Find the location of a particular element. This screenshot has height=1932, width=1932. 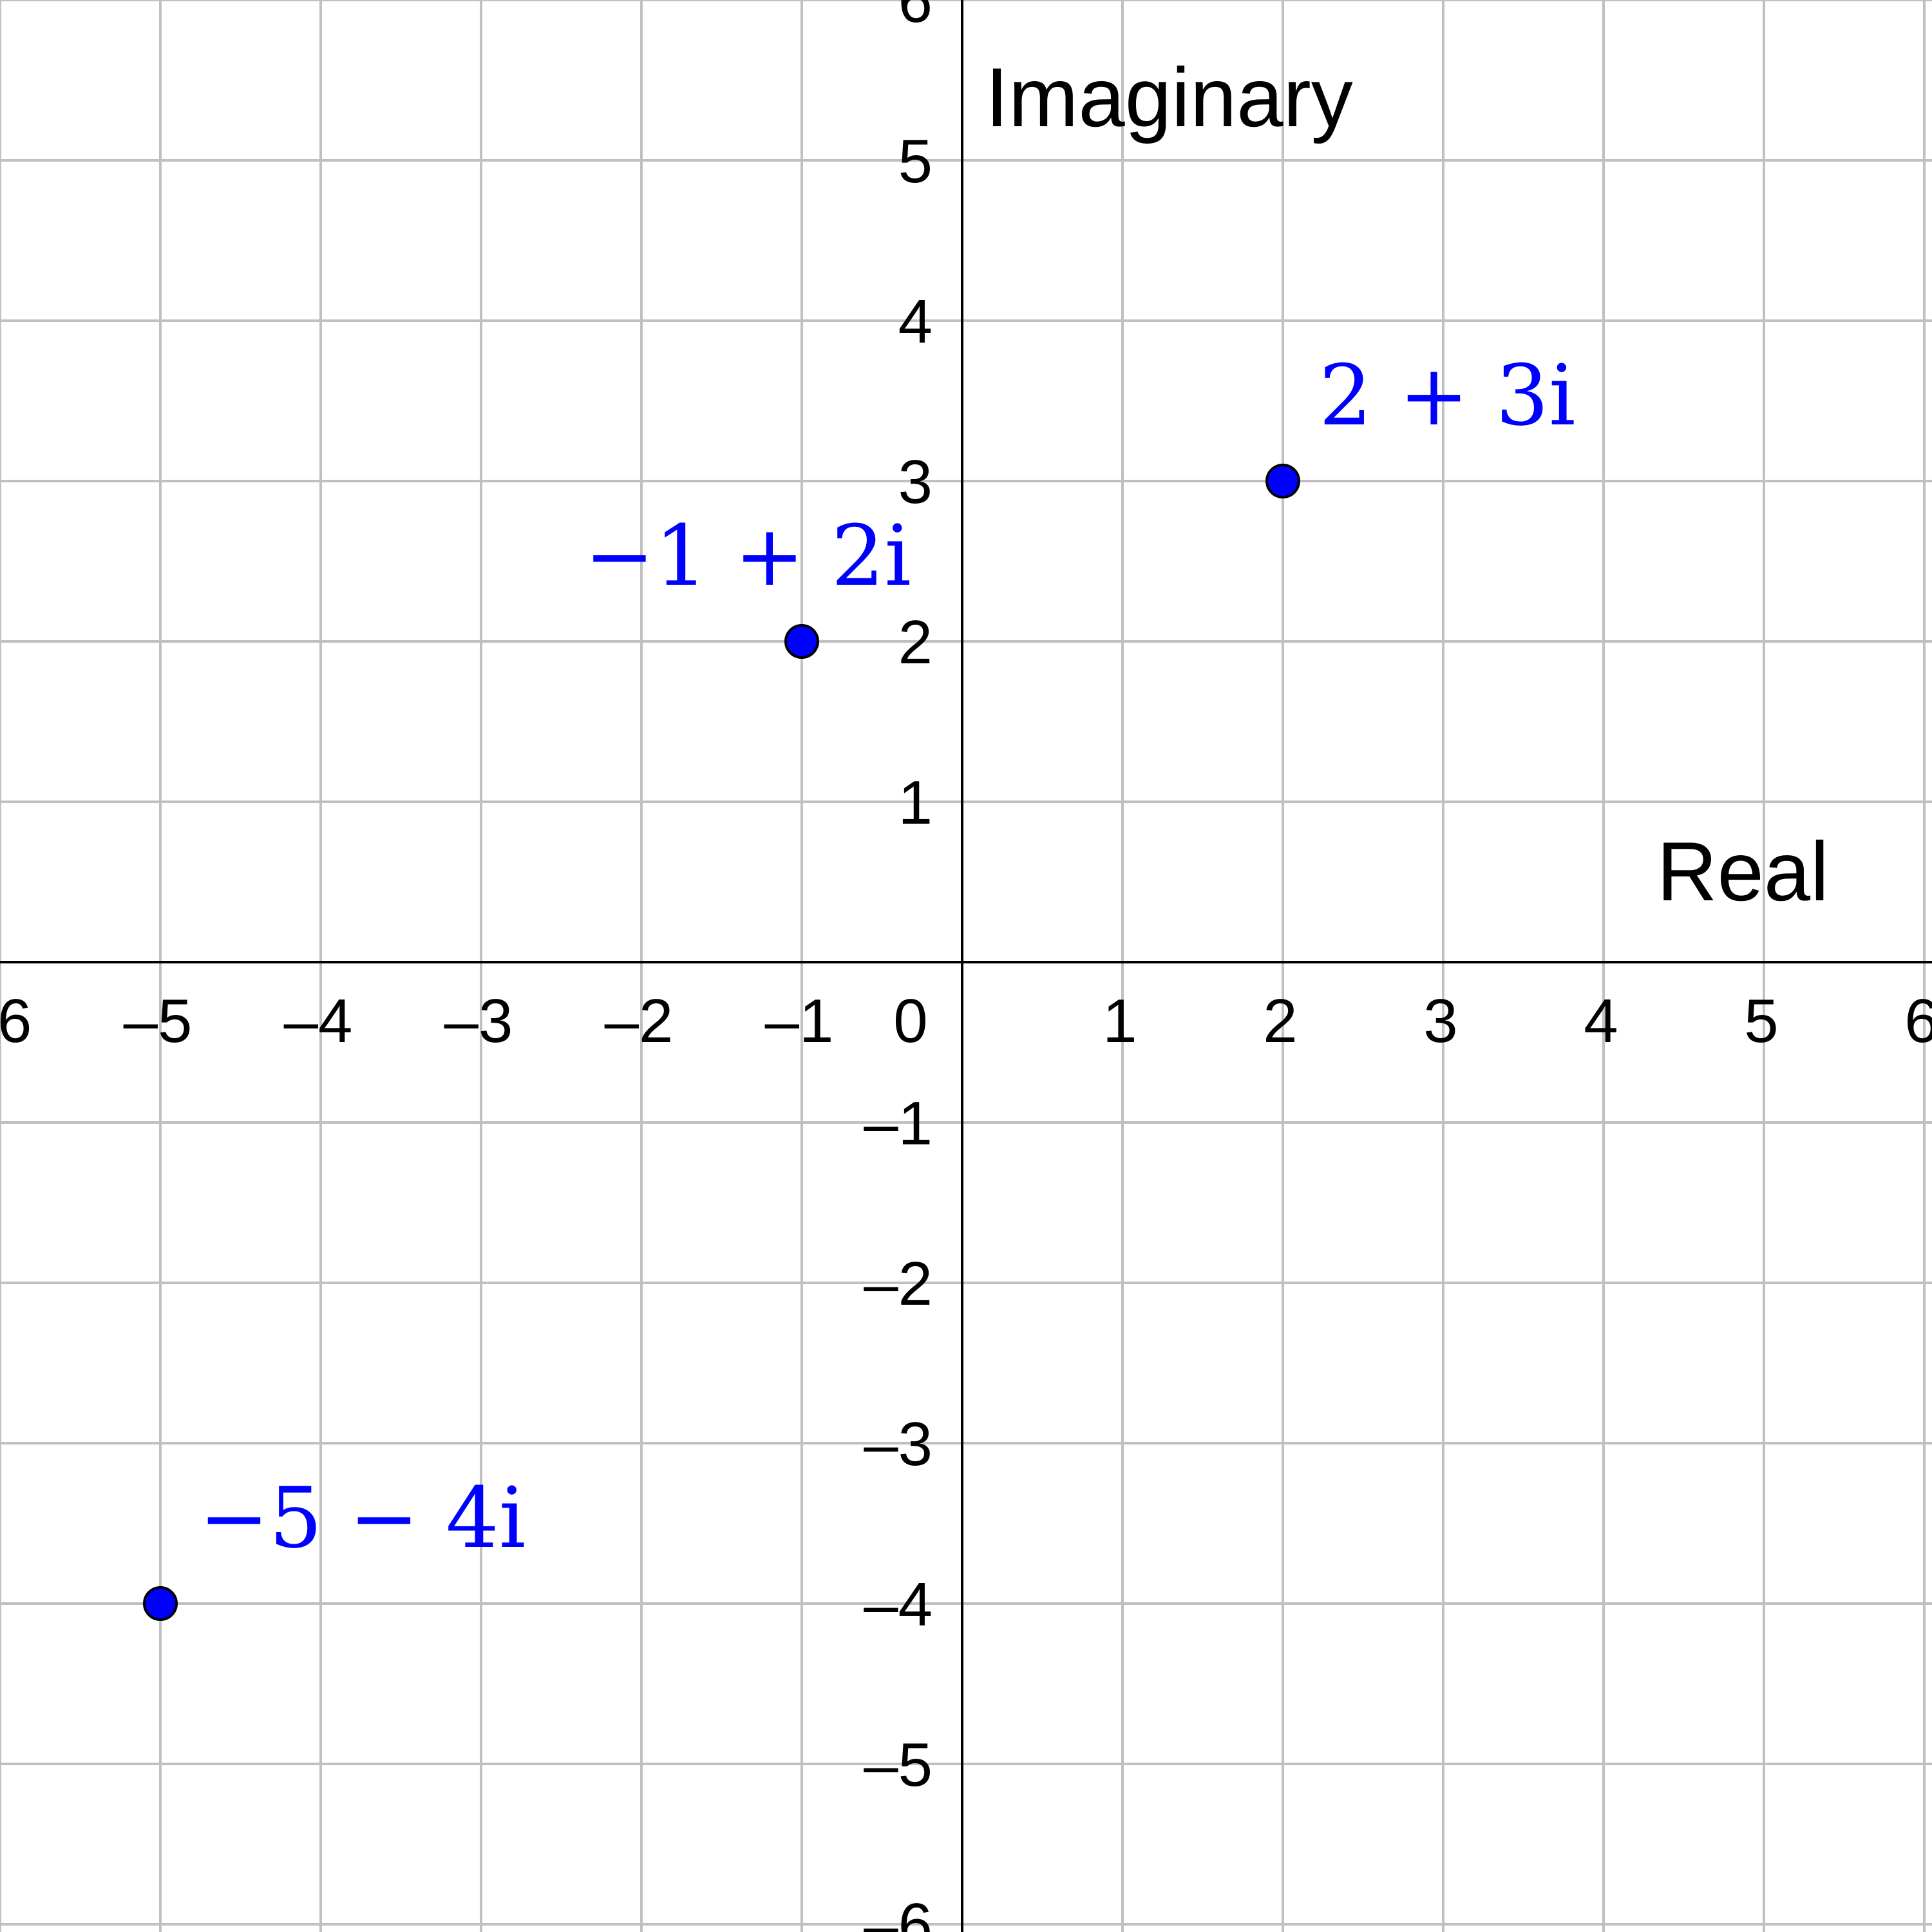

x-tick-label: –6 is located at coordinates (16, 1021).